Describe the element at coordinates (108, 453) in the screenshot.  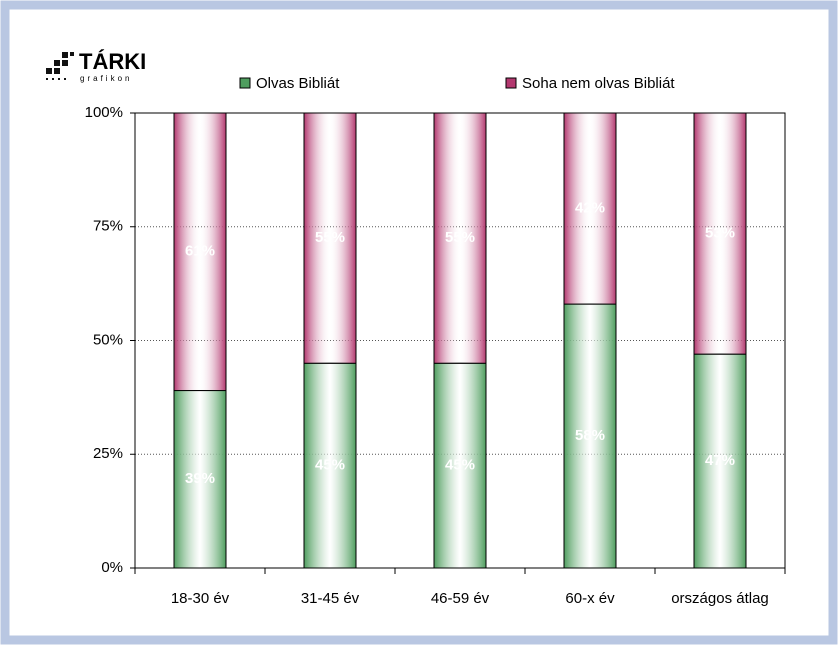
I see `y-tick-label: 25%` at that location.